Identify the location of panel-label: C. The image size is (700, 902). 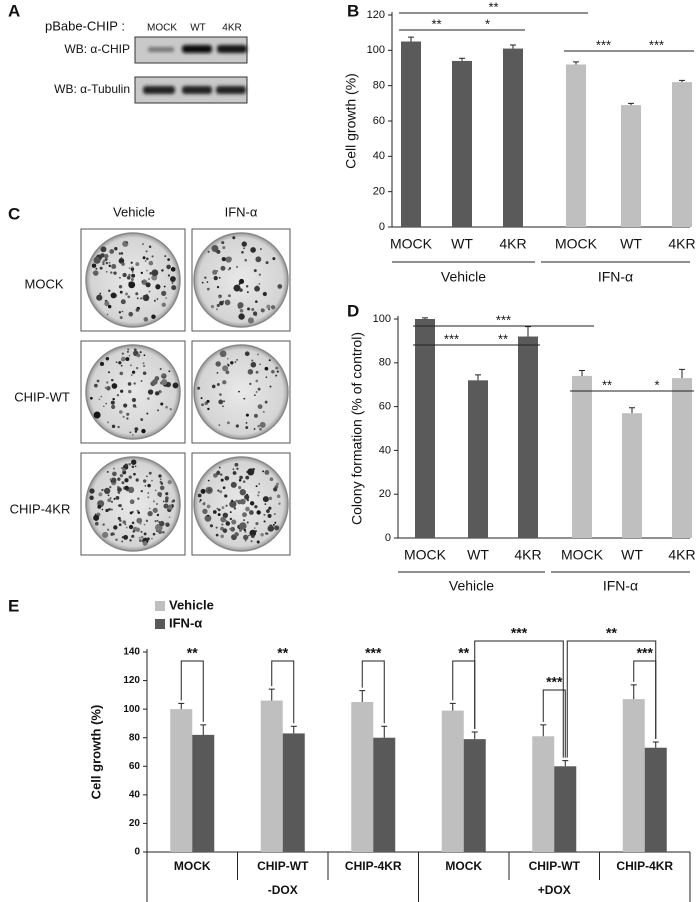
(14, 213).